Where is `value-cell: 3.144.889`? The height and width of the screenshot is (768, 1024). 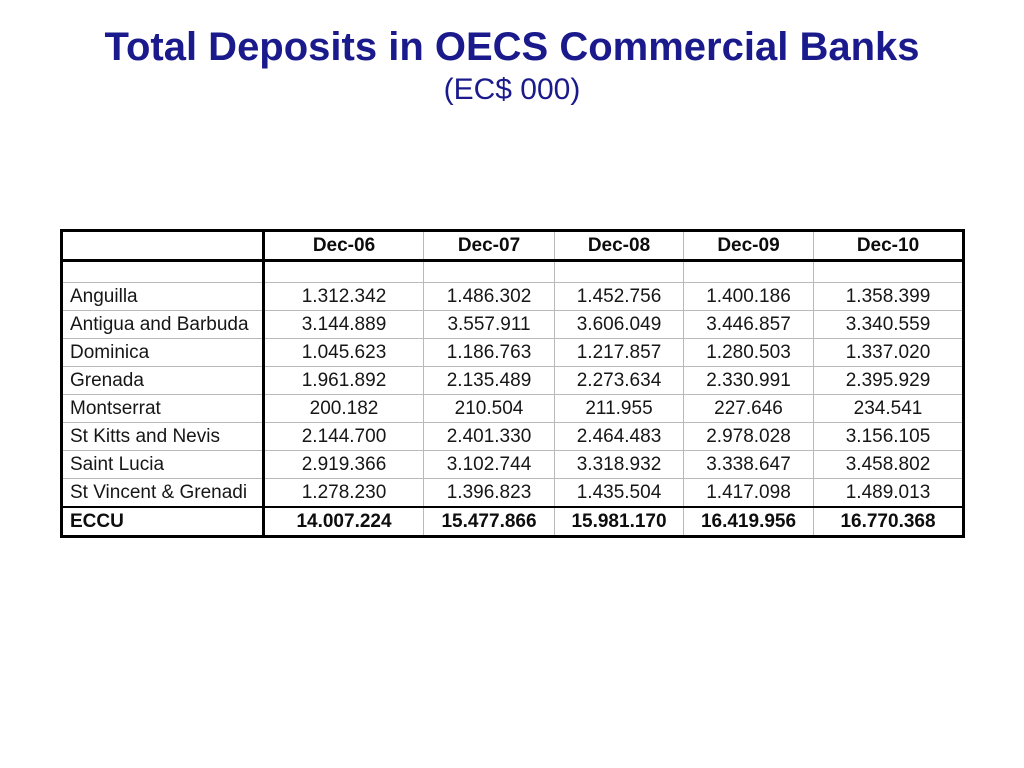 value-cell: 3.144.889 is located at coordinates (343, 324).